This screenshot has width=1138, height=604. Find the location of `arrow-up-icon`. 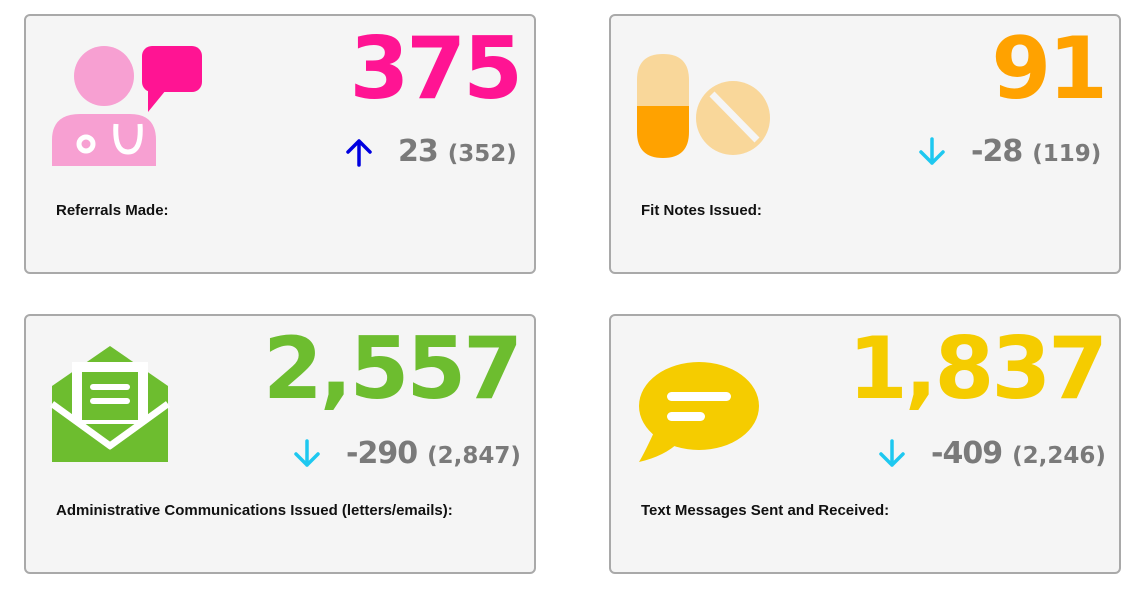

arrow-up-icon is located at coordinates (359, 152).